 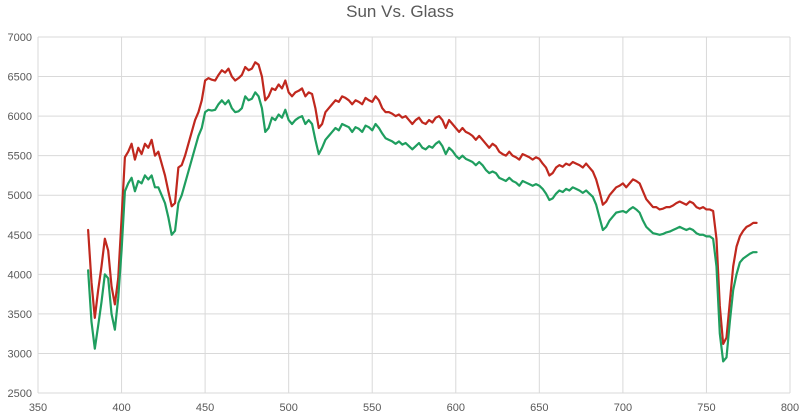 What do you see at coordinates (414, 408) in the screenshot?
I see `x-tick-labels: 350 400 450 500 550 600 650 700 750 800` at bounding box center [414, 408].